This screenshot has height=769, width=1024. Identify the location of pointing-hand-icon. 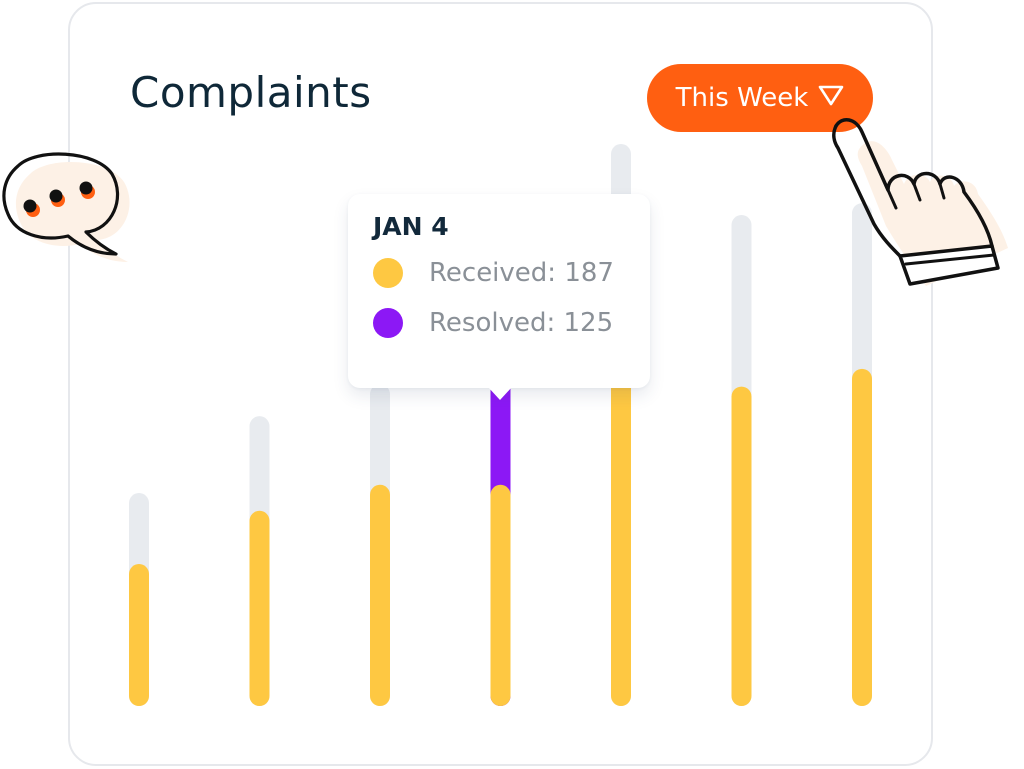
(920, 202).